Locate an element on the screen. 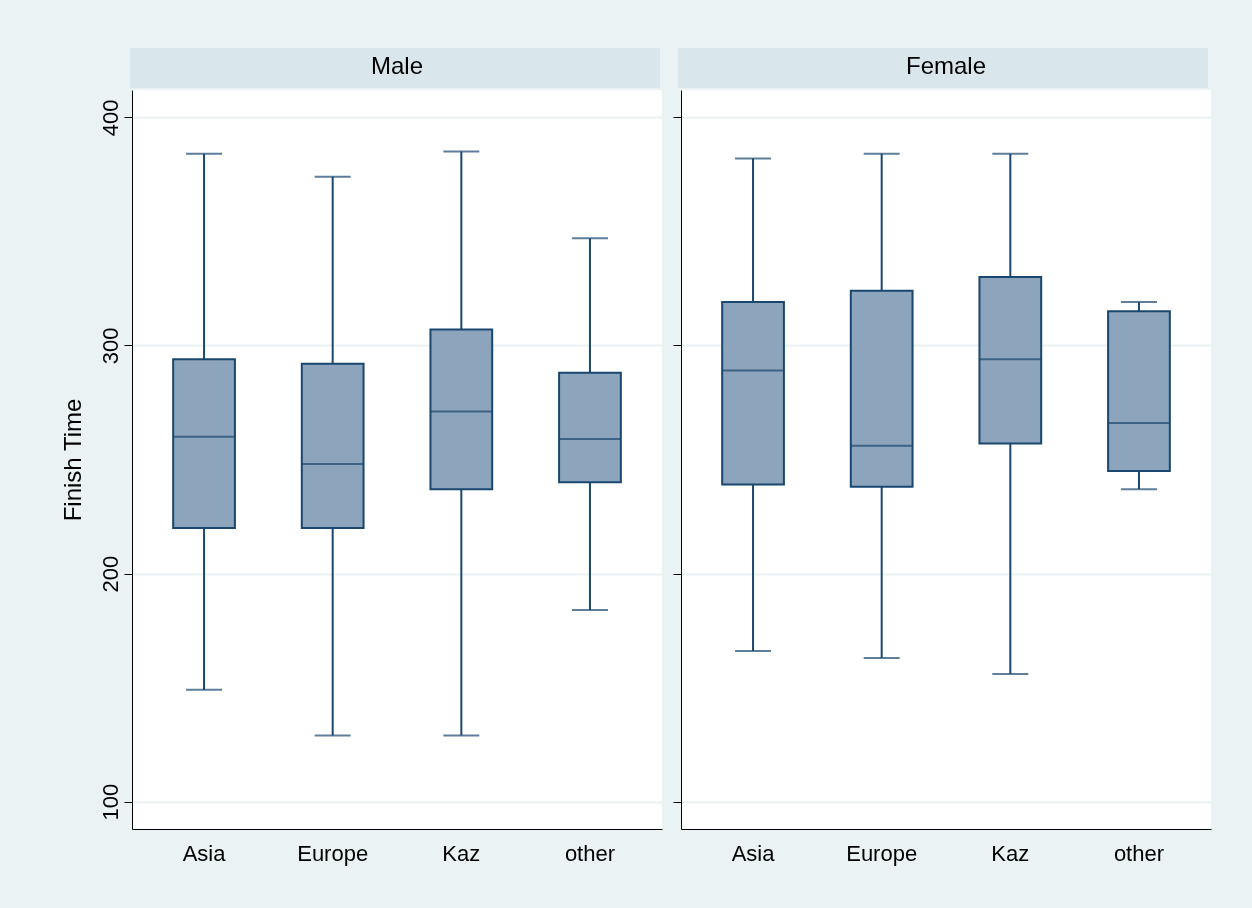 Image resolution: width=1252 pixels, height=908 pixels. y-tick-label: 300 is located at coordinates (110, 346).